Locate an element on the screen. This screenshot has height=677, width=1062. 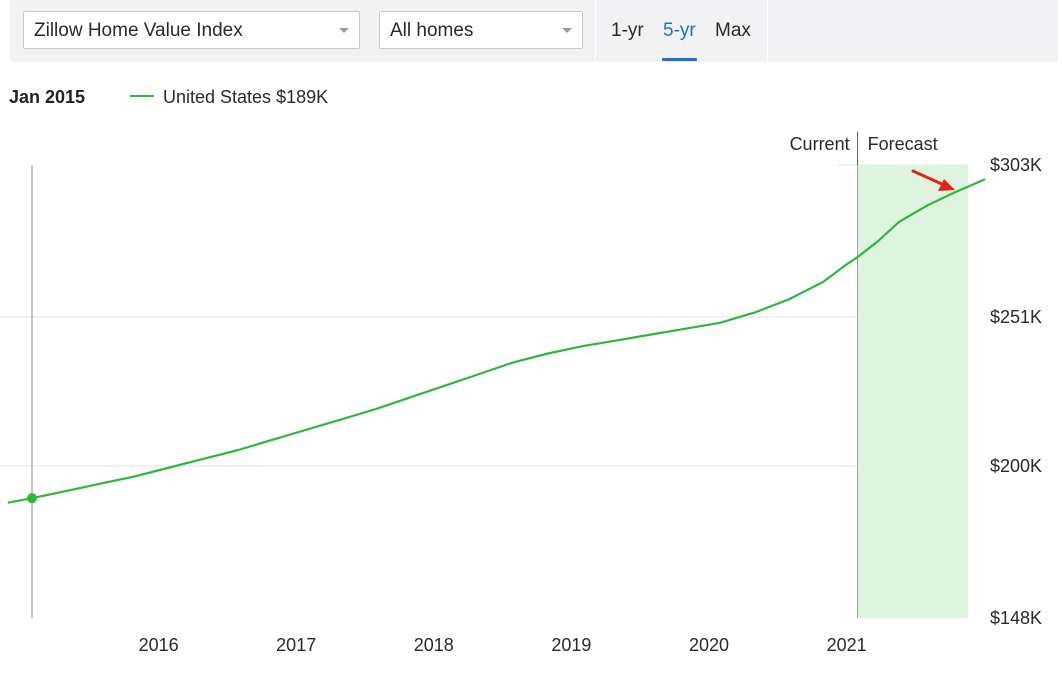
annotation-arrow-head is located at coordinates (946, 185).